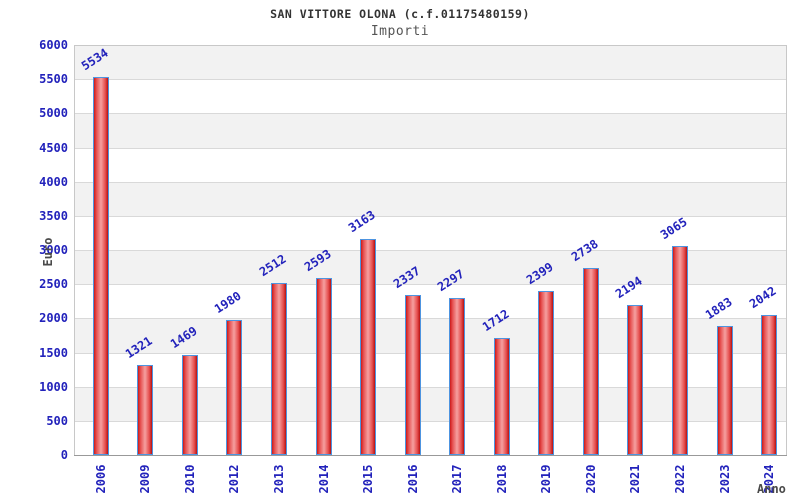  What do you see at coordinates (145, 479) in the screenshot?
I see `x-tick-label: 2009` at bounding box center [145, 479].